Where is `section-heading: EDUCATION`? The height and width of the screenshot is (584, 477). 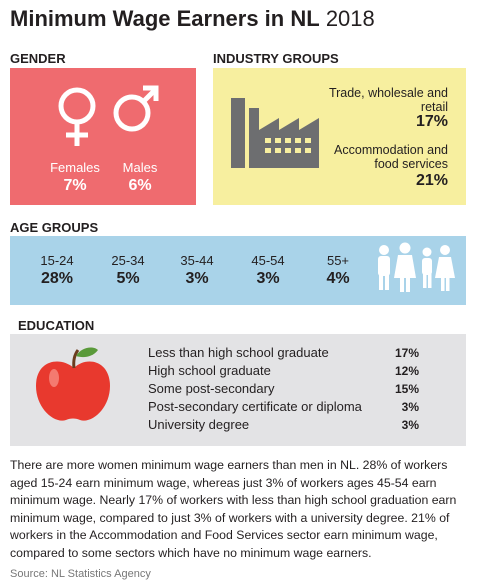 section-heading: EDUCATION is located at coordinates (56, 325).